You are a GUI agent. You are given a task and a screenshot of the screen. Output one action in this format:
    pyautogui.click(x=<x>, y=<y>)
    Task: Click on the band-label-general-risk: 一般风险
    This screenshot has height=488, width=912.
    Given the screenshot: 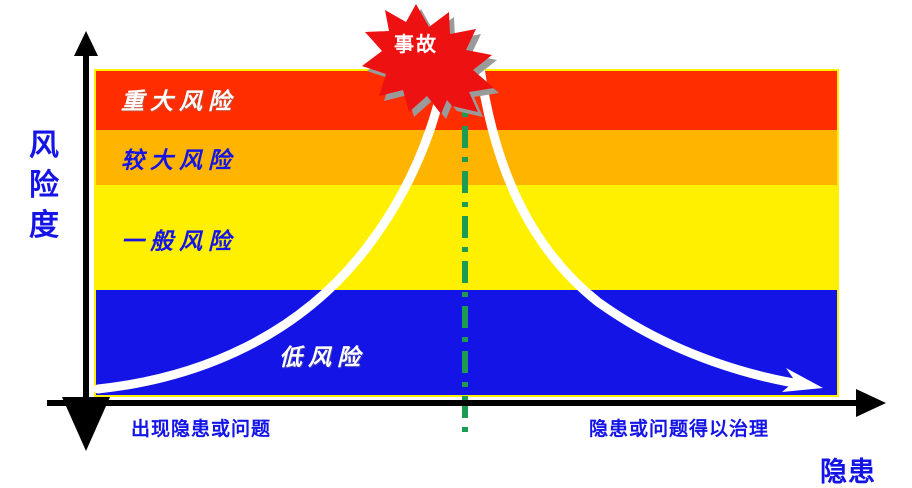 What is the action you would take?
    pyautogui.click(x=179, y=241)
    